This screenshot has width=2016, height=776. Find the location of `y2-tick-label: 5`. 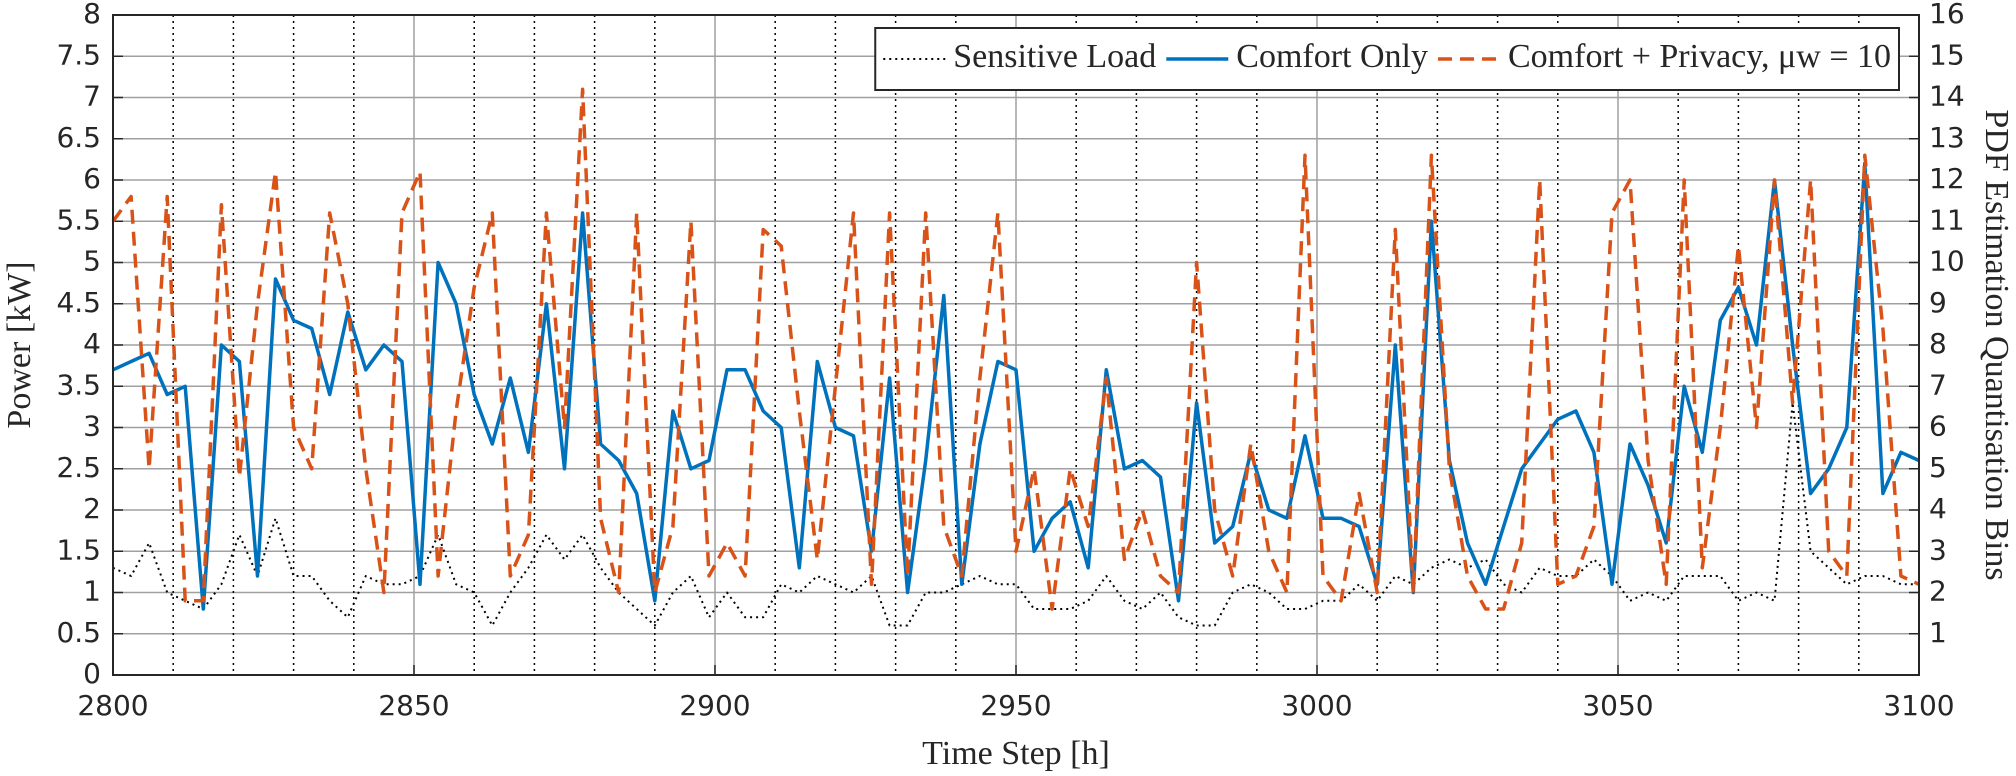

y2-tick-label: 5 is located at coordinates (1938, 467).